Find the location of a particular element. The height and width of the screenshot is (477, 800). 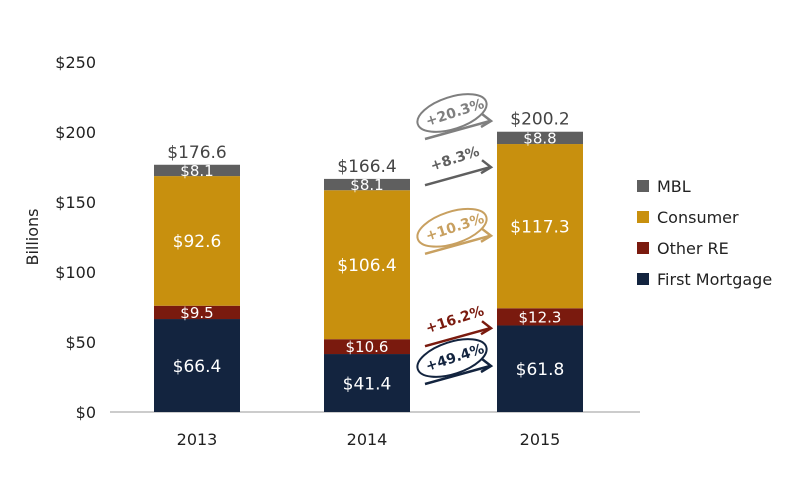

data-label: $41.4 is located at coordinates (367, 384).